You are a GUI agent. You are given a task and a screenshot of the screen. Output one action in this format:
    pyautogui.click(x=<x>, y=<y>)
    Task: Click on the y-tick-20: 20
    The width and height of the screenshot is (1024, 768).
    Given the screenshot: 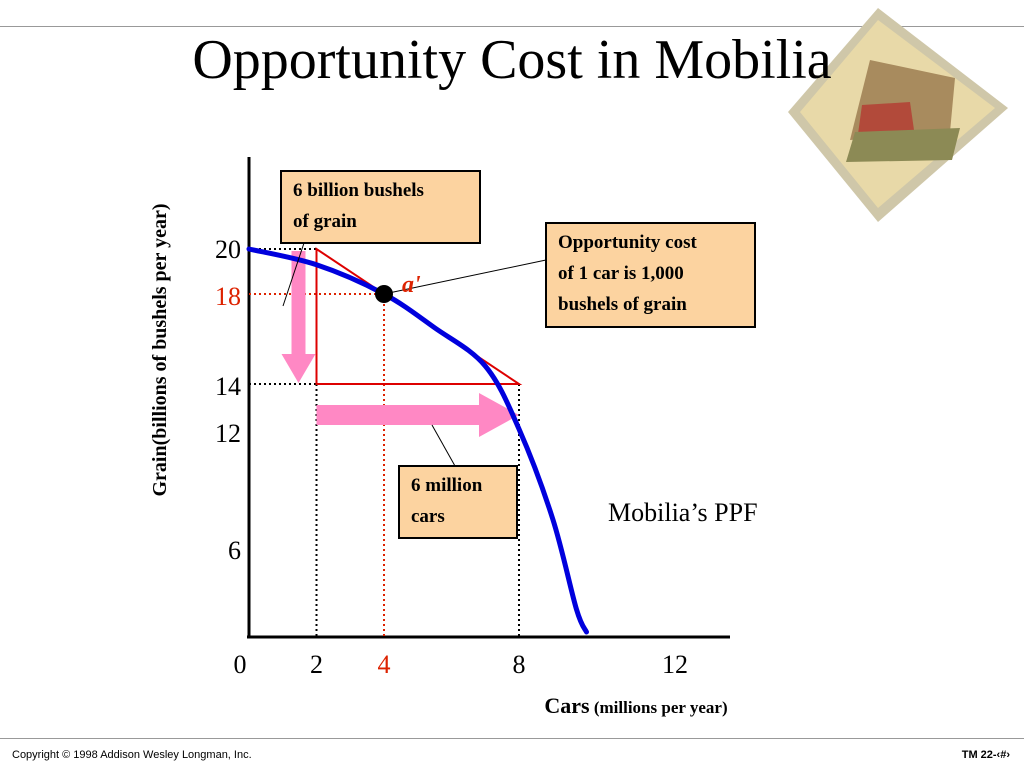 What is the action you would take?
    pyautogui.click(x=228, y=249)
    